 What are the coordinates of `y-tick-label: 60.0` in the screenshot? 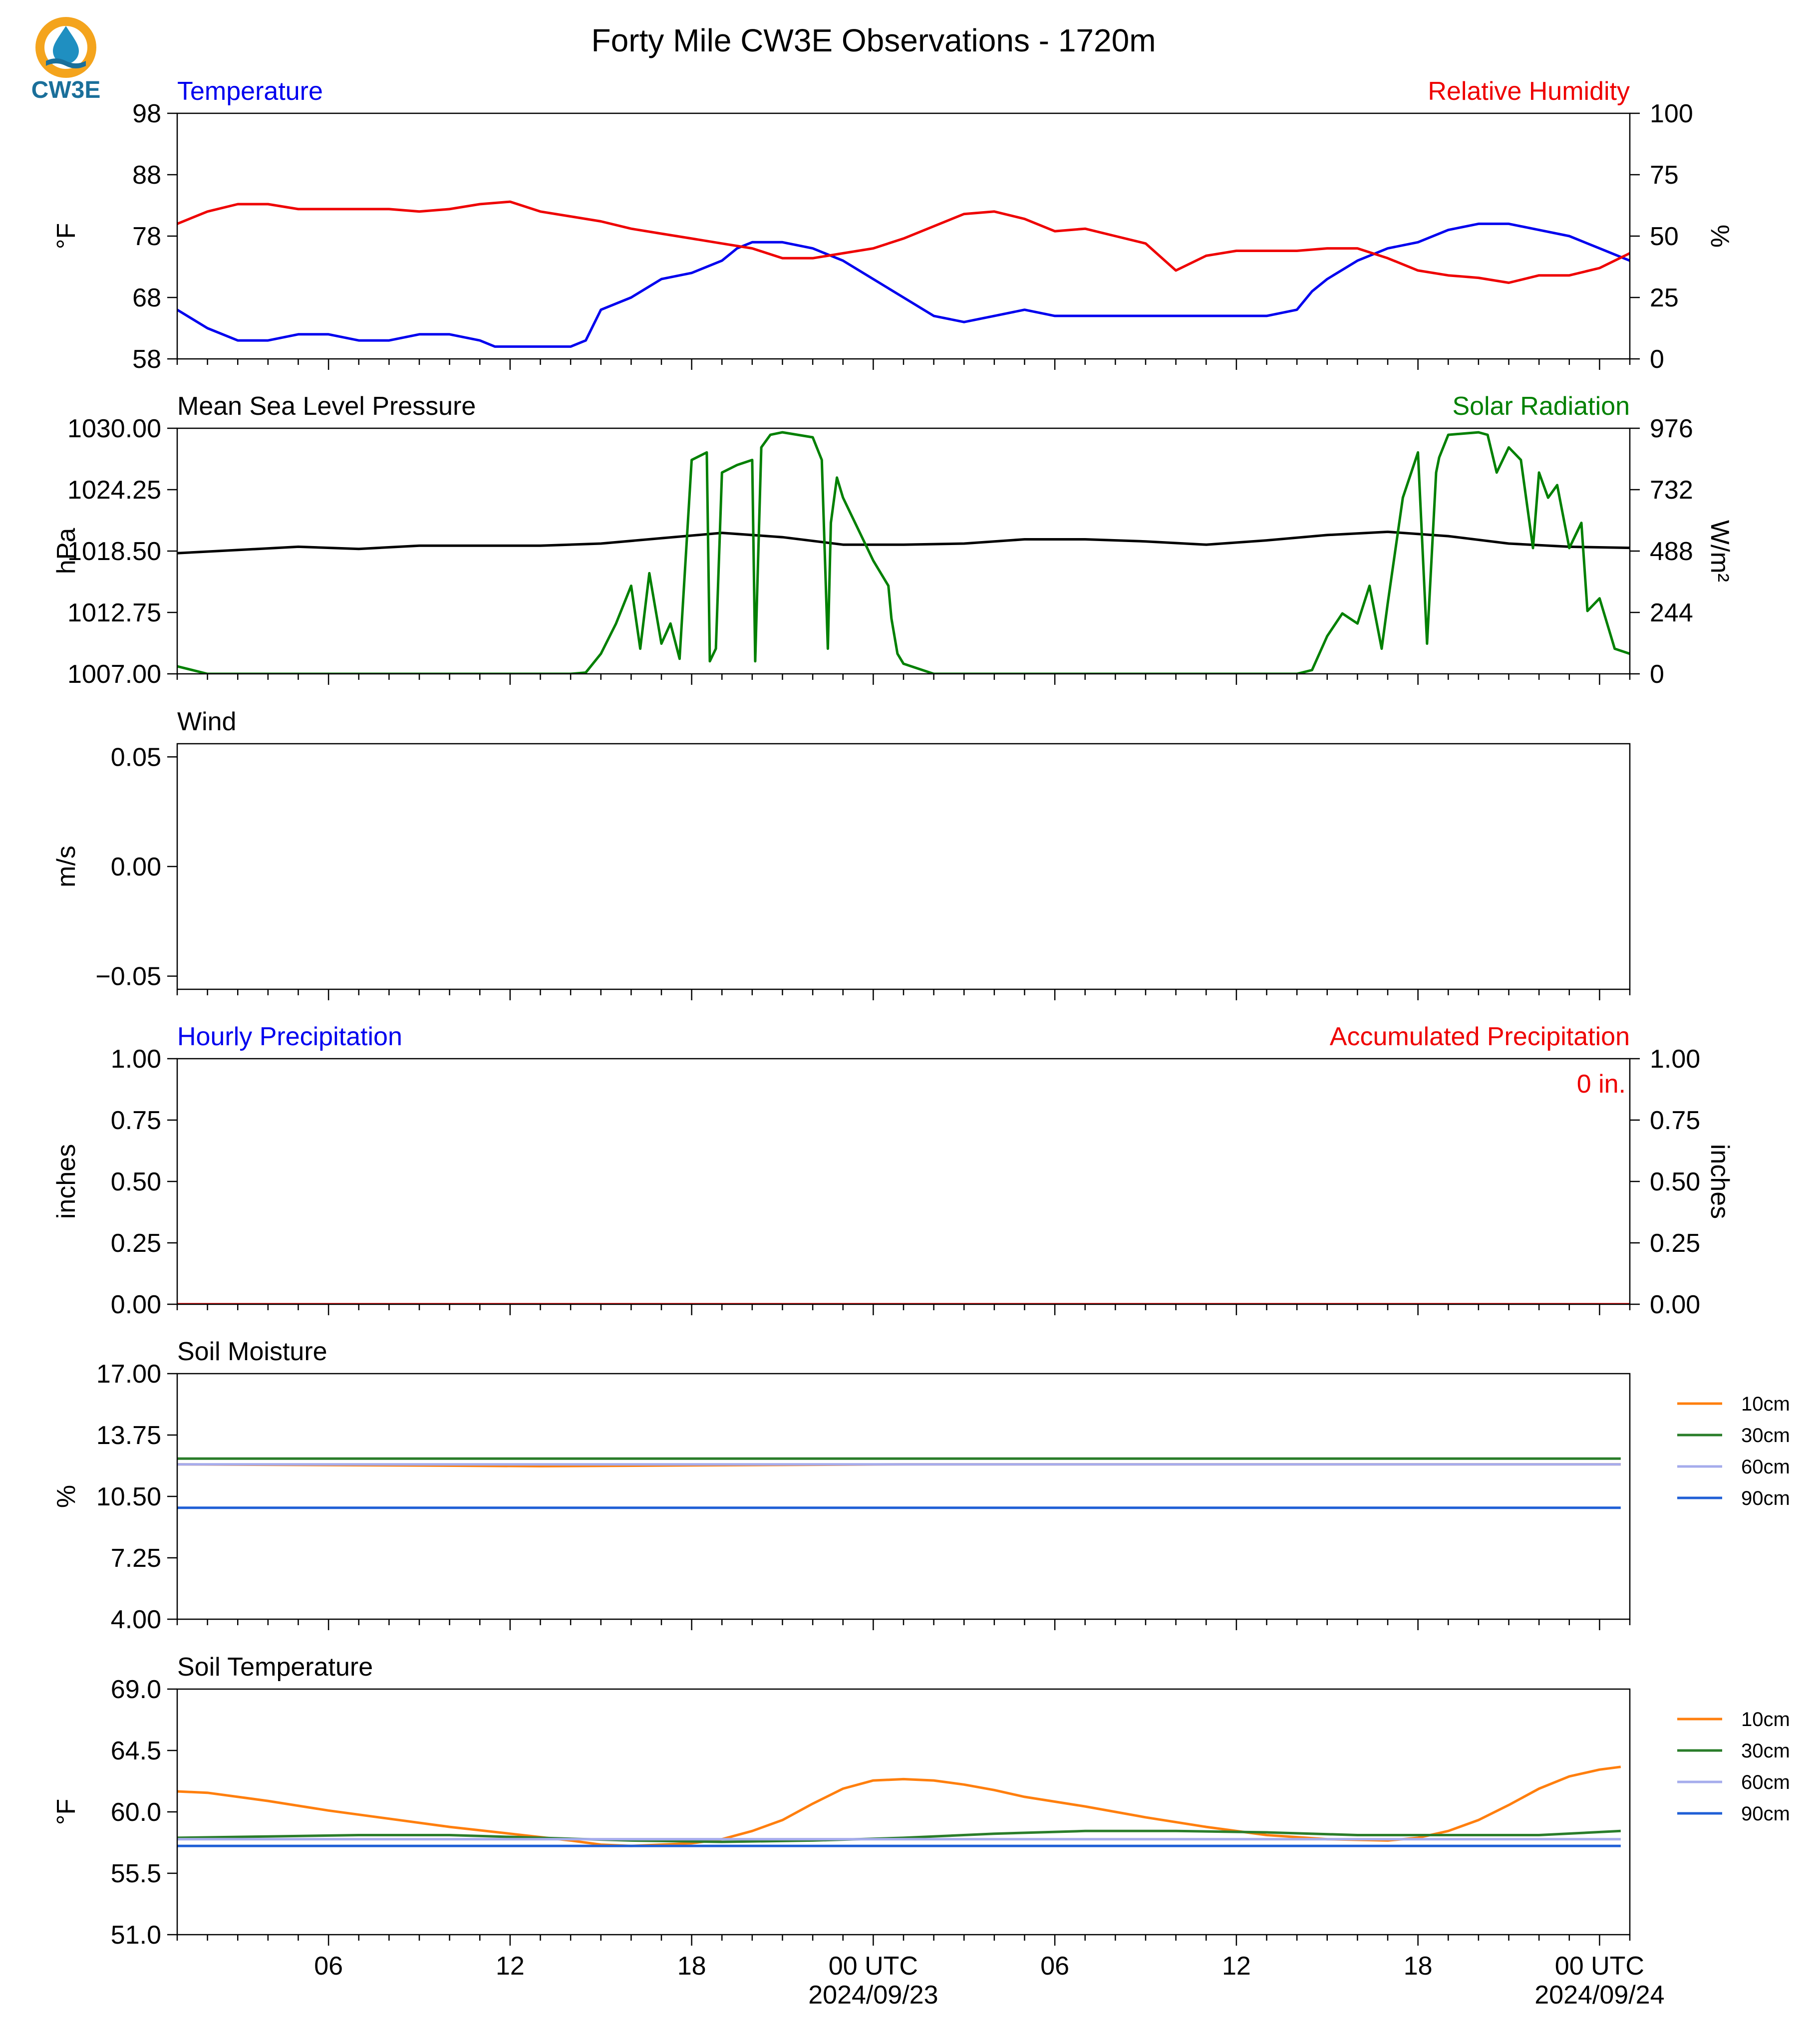 It's located at (136, 1812).